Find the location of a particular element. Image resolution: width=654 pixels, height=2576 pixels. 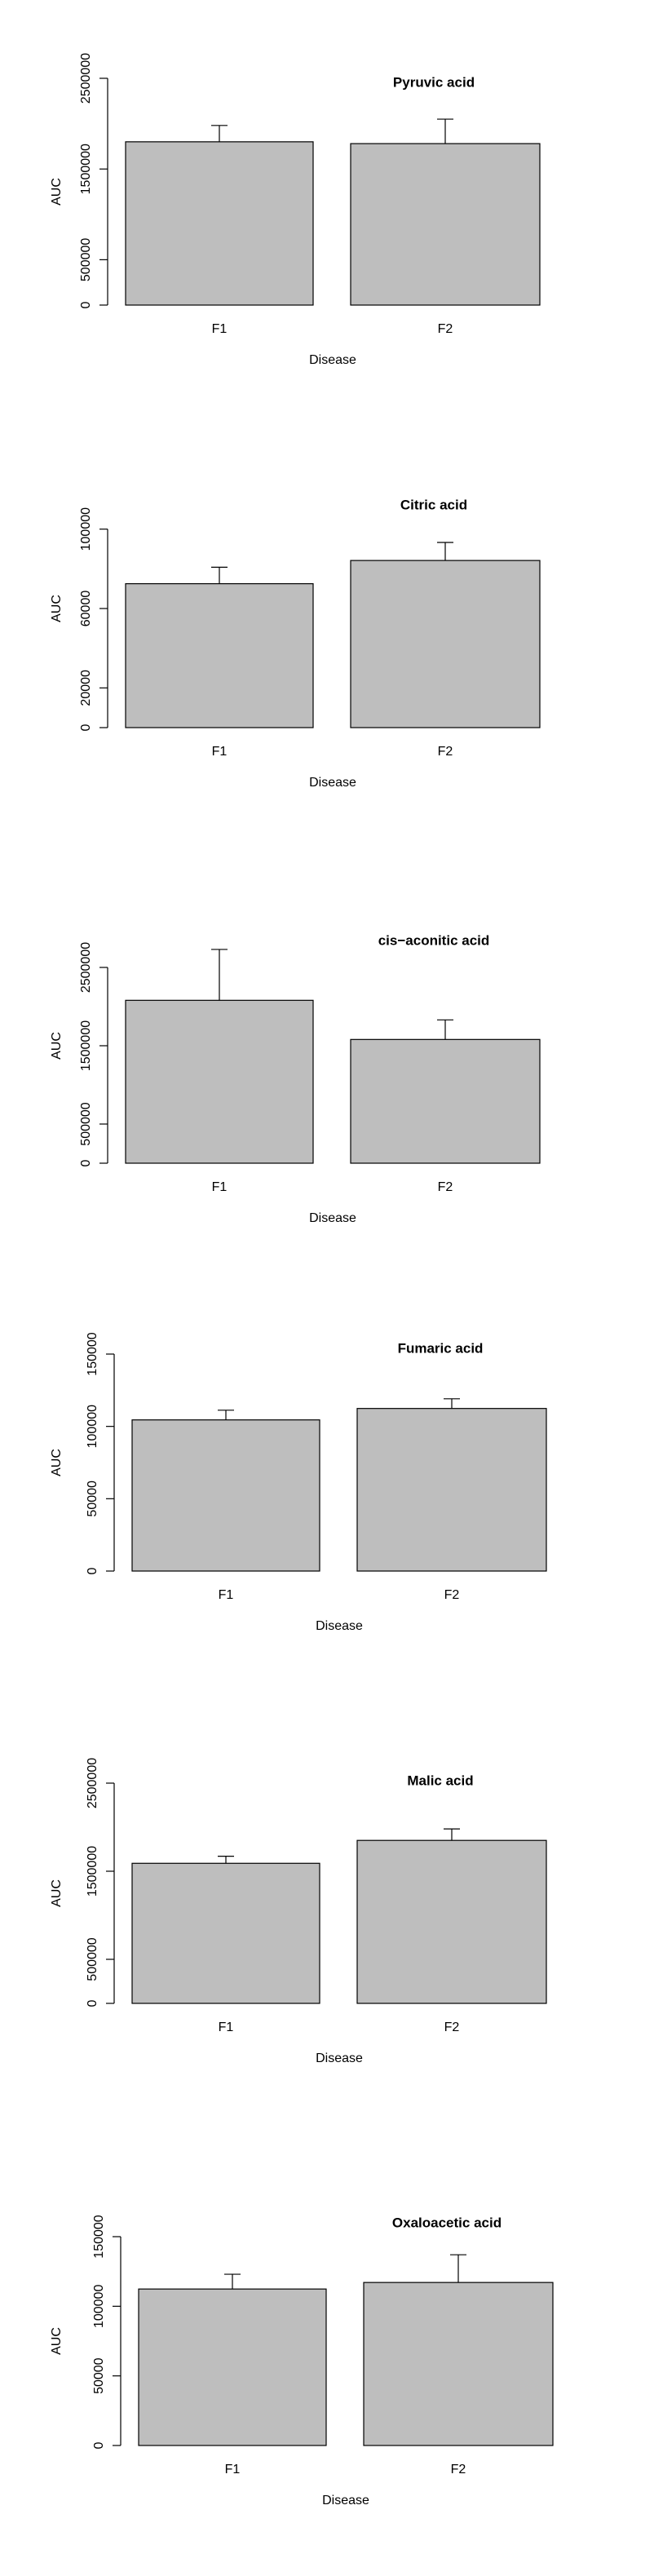

chart-title: Malic acid is located at coordinates (440, 1780).